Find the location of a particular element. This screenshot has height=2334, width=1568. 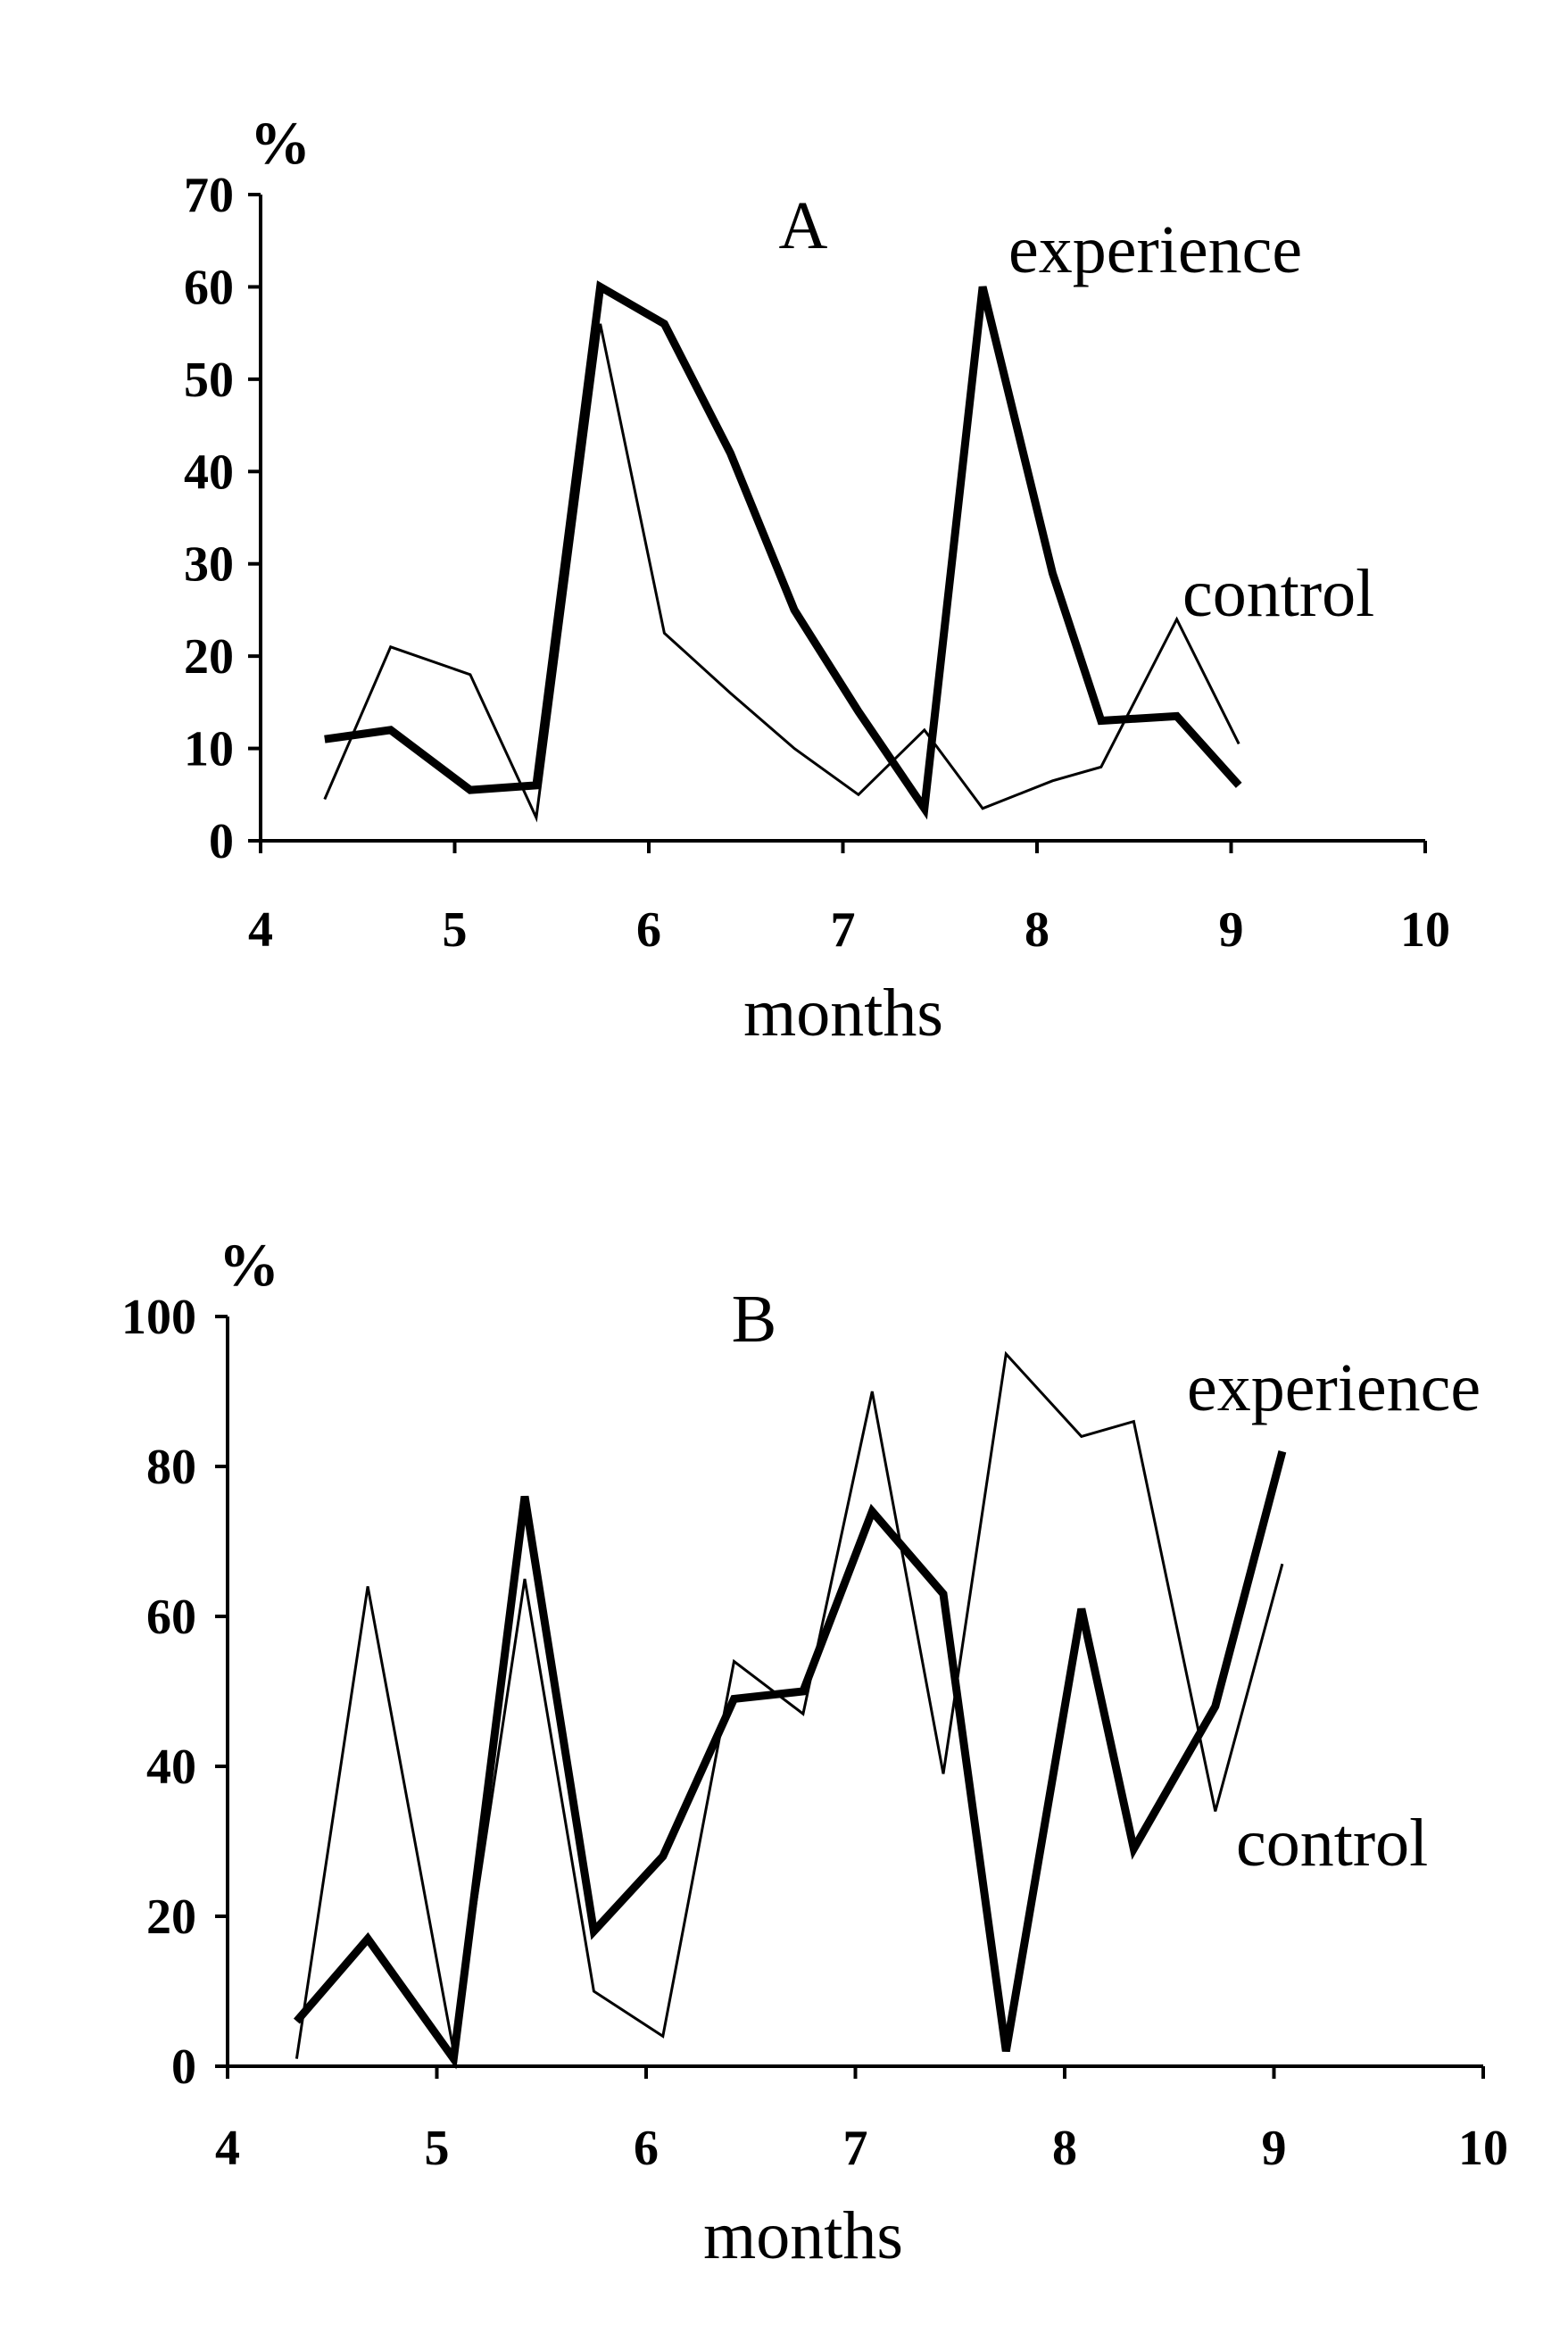

panel-letter: A is located at coordinates (803, 226).